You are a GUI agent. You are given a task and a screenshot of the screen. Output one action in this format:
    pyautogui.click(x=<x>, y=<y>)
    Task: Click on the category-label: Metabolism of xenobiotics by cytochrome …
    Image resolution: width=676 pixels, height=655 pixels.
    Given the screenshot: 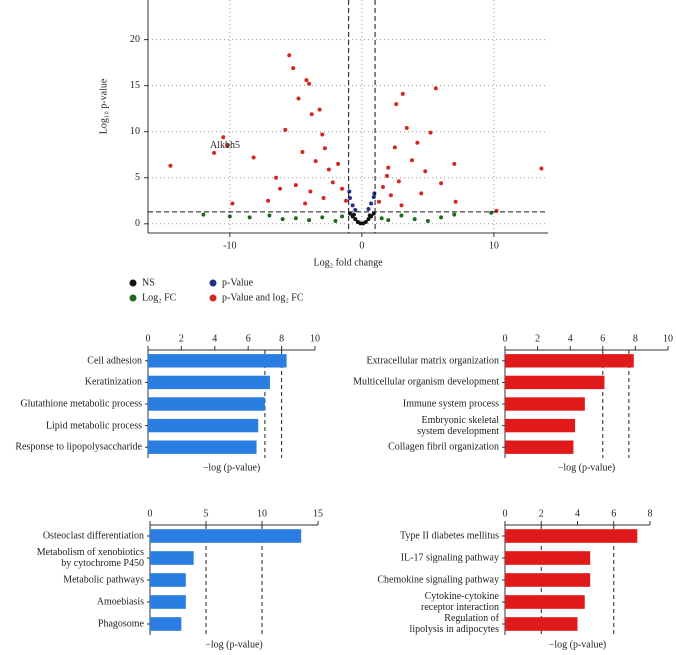 What is the action you would take?
    pyautogui.click(x=90, y=558)
    